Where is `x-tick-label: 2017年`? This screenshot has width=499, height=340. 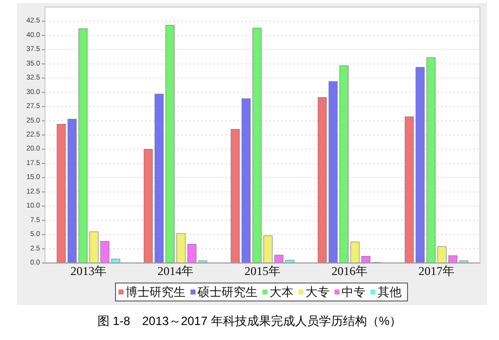
x-tick-label: 2017年 is located at coordinates (436, 271).